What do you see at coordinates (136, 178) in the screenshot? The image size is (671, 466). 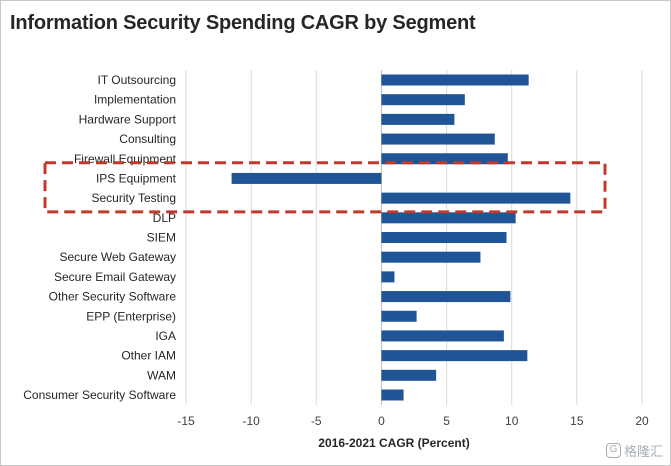 I see `category-label: IPS Equipment` at bounding box center [136, 178].